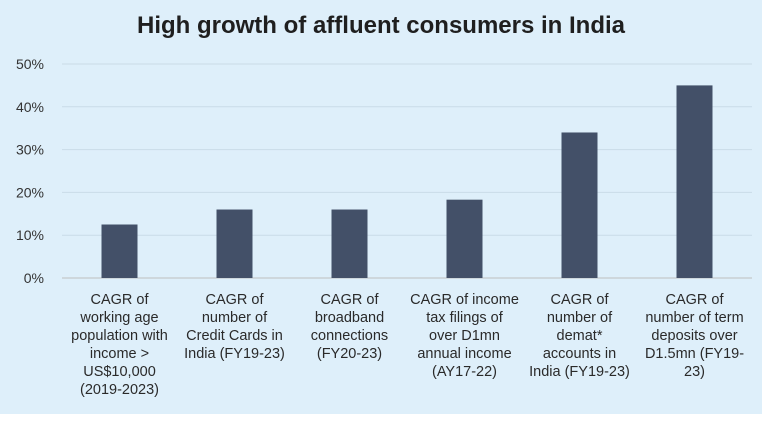 Image resolution: width=768 pixels, height=432 pixels. What do you see at coordinates (464, 372) in the screenshot?
I see `x-category-label-line: (AY17-22)` at bounding box center [464, 372].